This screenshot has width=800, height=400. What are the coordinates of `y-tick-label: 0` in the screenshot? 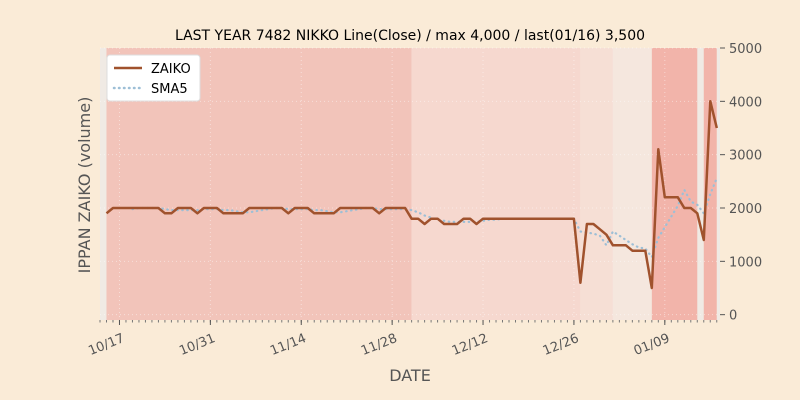 It's located at (733, 316).